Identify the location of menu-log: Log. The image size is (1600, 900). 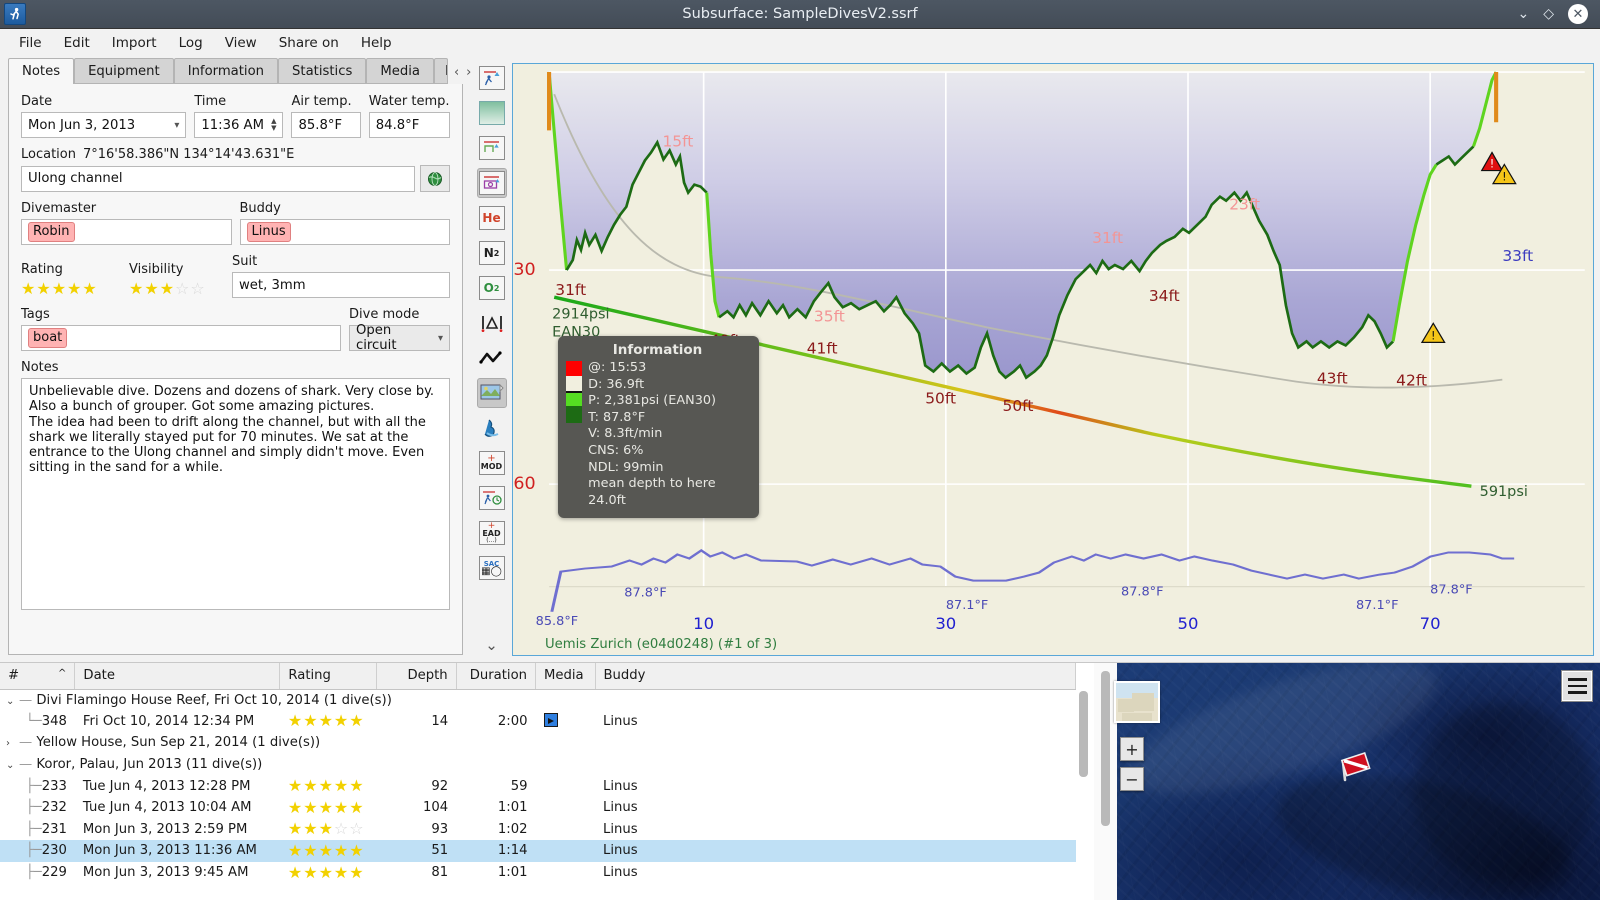
(190, 43).